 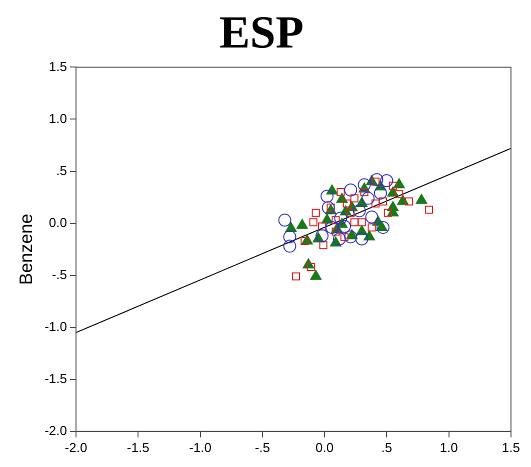 I want to click on y-tick-label: .5, so click(x=61, y=170).